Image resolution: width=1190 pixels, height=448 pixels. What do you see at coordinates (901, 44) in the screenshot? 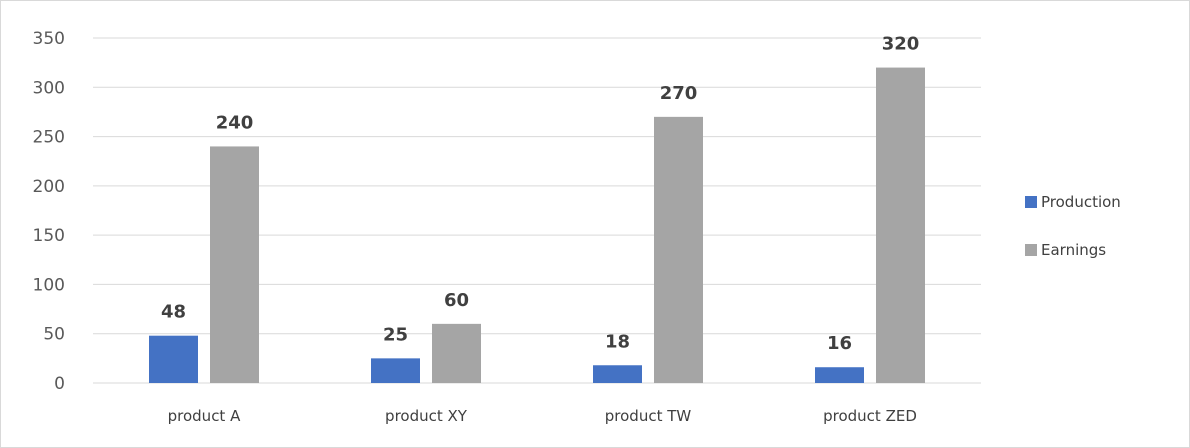
I see `data-label: 320` at bounding box center [901, 44].